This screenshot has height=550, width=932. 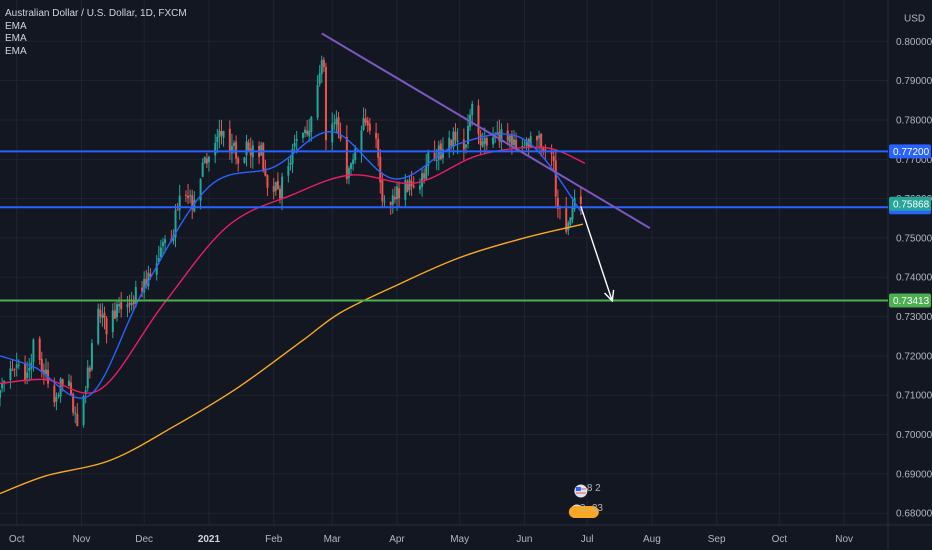 What do you see at coordinates (910, 300) in the screenshot?
I see `level-price-tag` at bounding box center [910, 300].